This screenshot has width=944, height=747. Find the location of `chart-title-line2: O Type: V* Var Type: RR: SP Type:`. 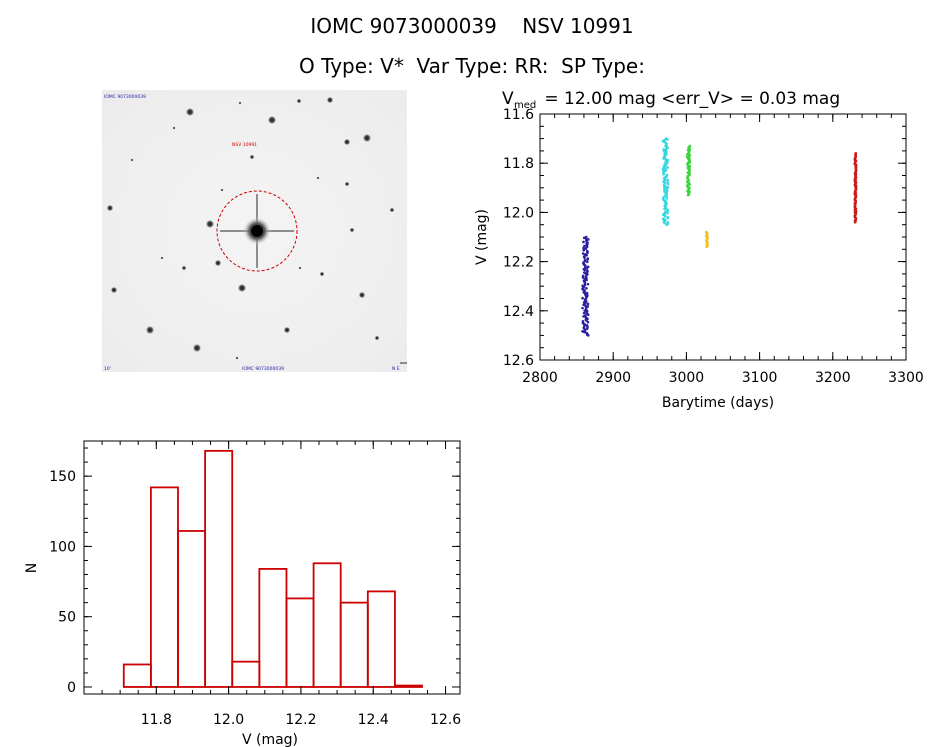

chart-title-line2: O Type: V* Var Type: RR: SP Type: is located at coordinates (472, 66).